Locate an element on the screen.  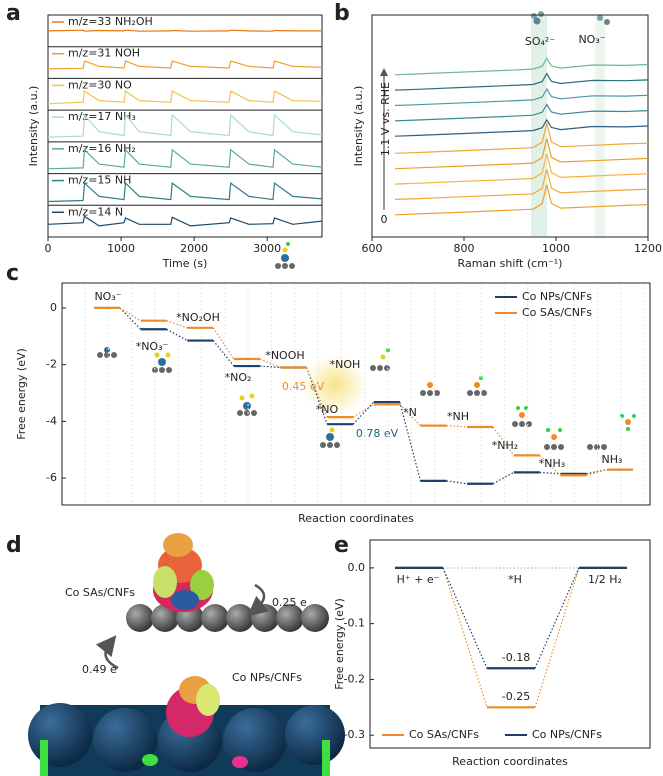
x-tick-label: 1000 is located at coordinates (121, 248).